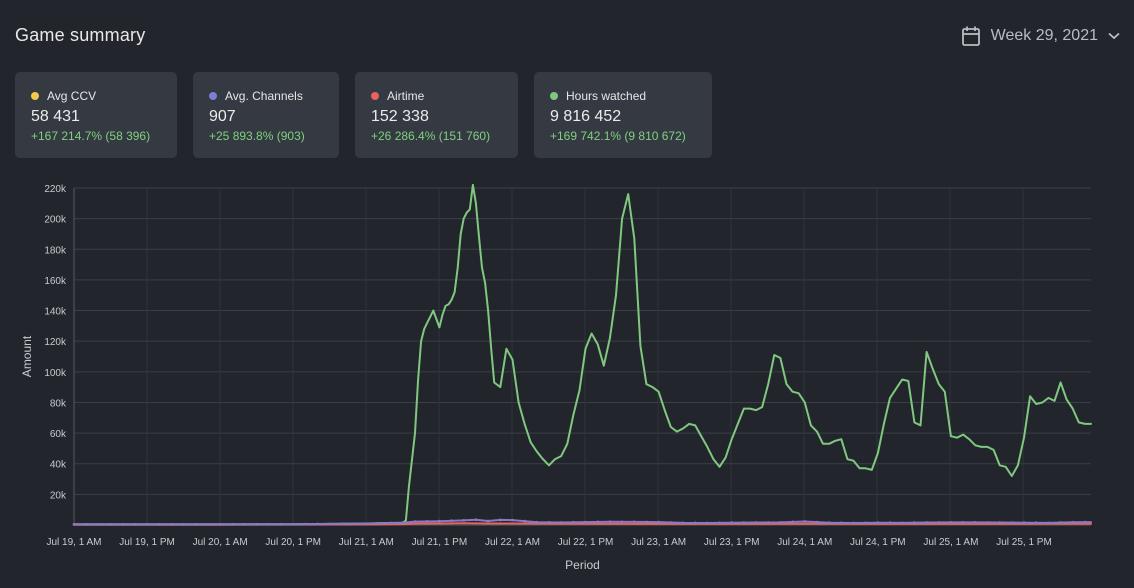 Image resolution: width=1134 pixels, height=588 pixels. Describe the element at coordinates (257, 136) in the screenshot. I see `card-delta: +25 893.8% (903)` at that location.